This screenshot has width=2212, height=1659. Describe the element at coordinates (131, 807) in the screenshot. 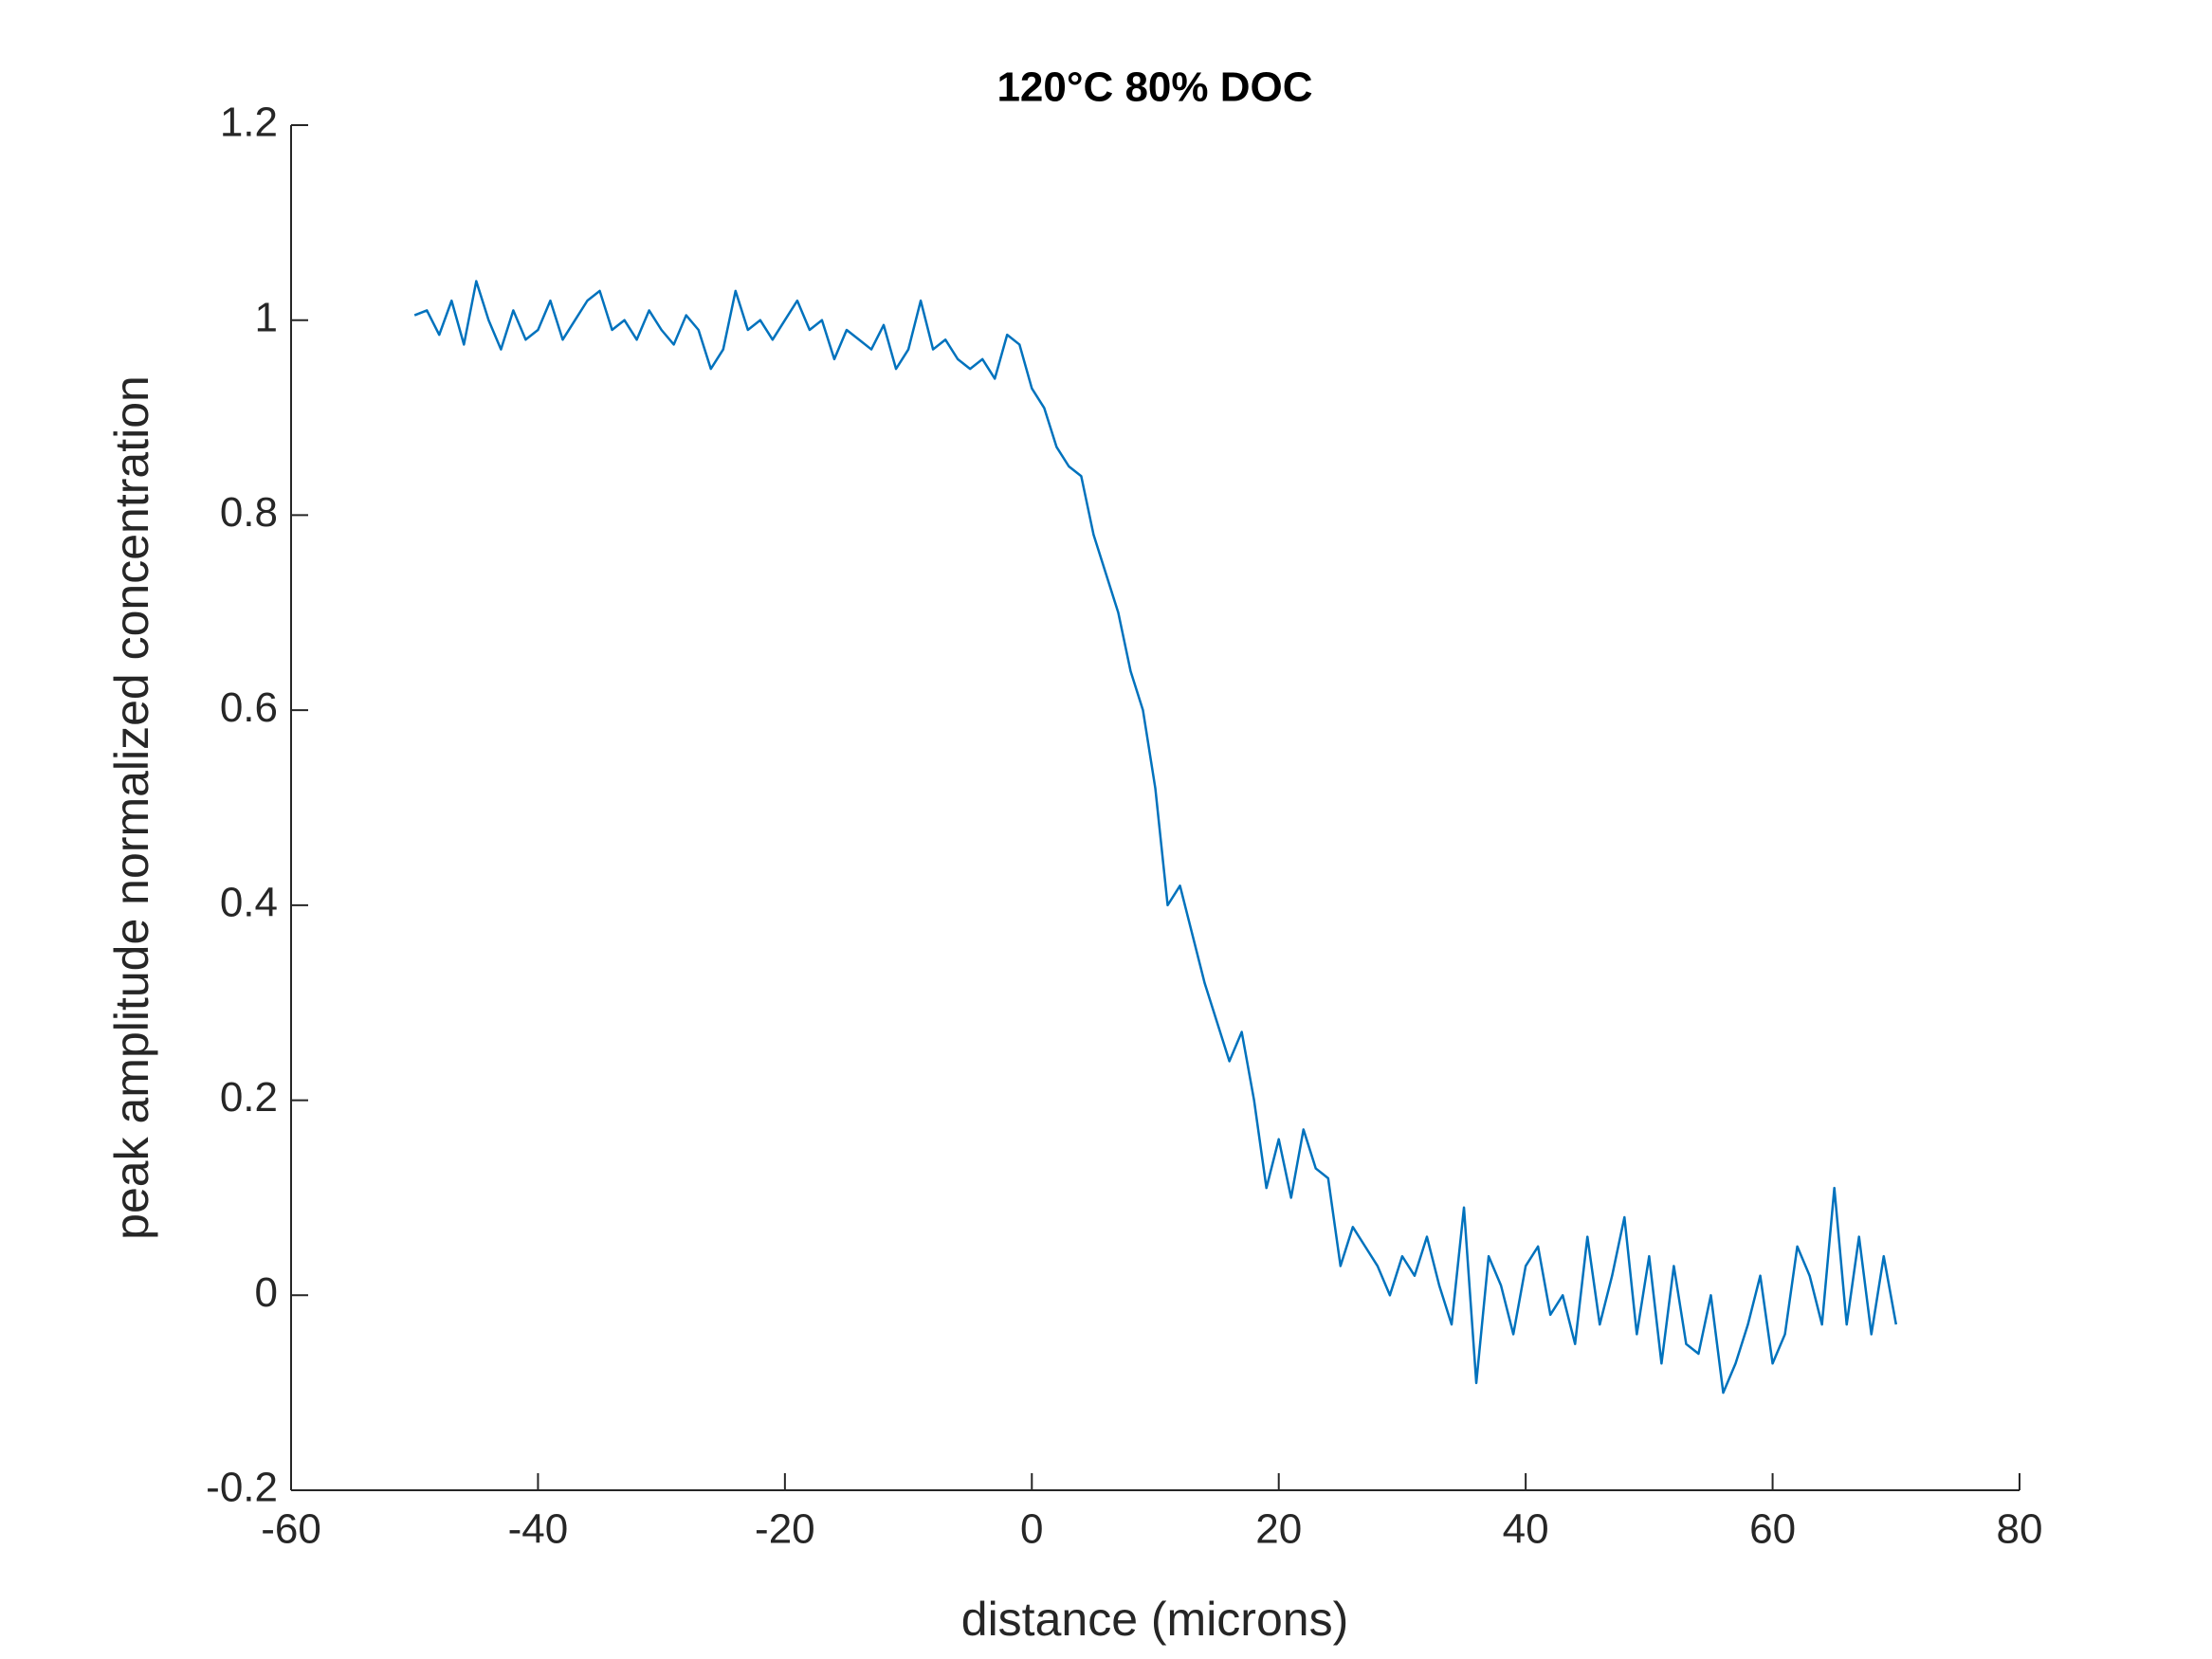

I see `y-axis-label: peak amplitude normalized concentration` at that location.